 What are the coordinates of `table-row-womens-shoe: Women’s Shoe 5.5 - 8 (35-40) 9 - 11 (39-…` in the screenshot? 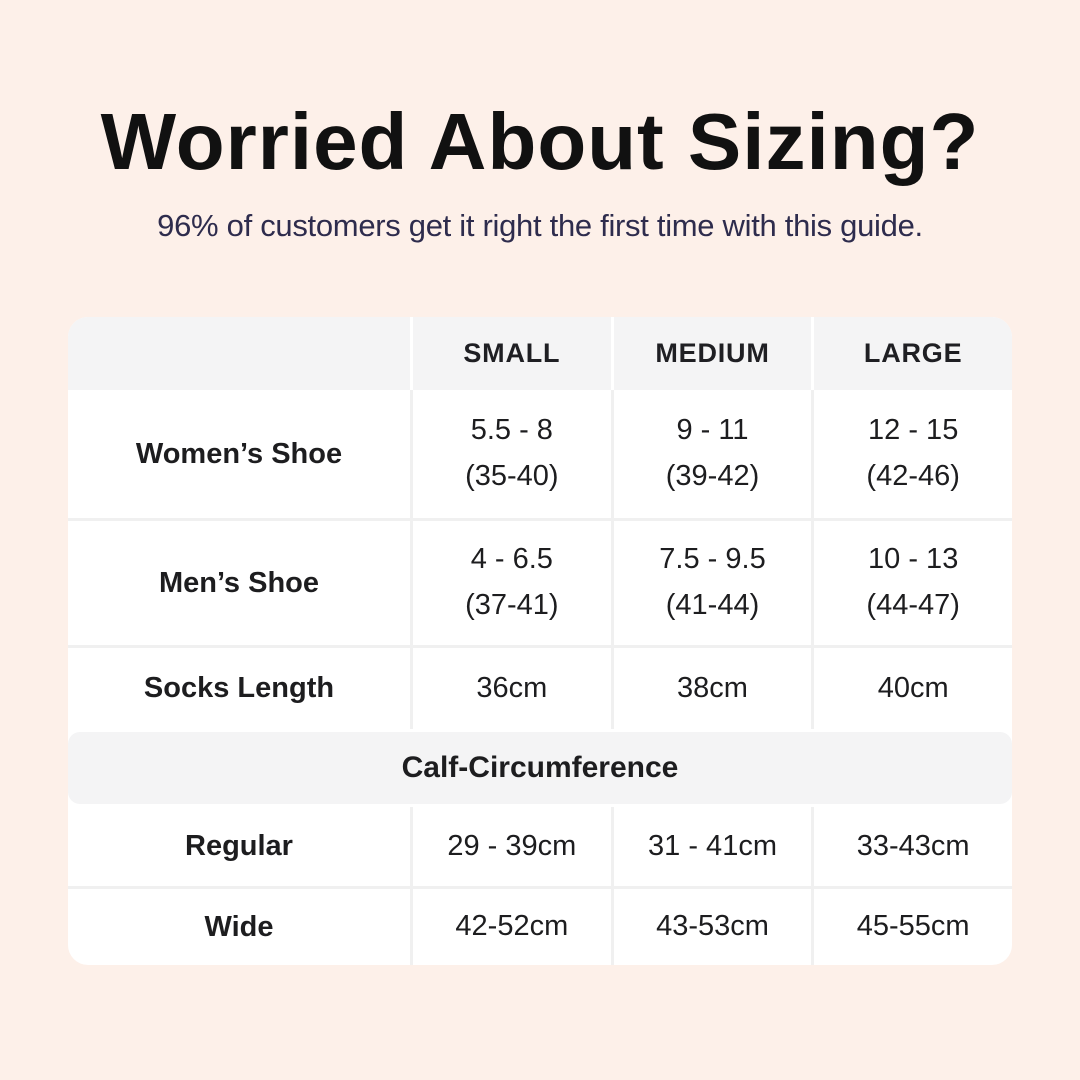 It's located at (540, 454).